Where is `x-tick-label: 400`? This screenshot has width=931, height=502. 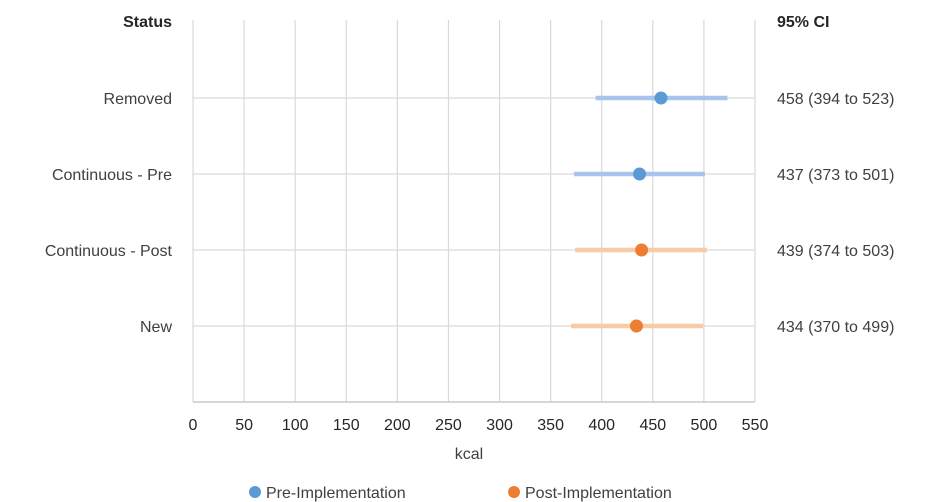 x-tick-label: 400 is located at coordinates (601, 425).